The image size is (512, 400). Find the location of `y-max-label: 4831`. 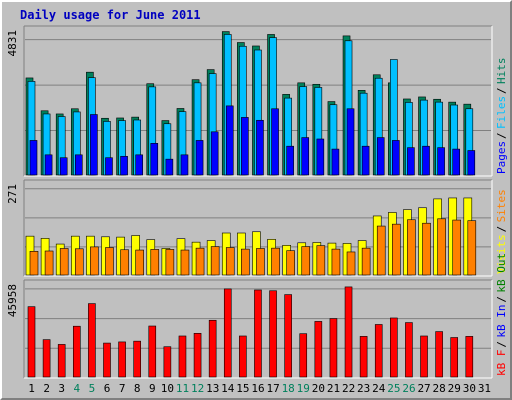

y-max-label: 4831 is located at coordinates (12, 43).